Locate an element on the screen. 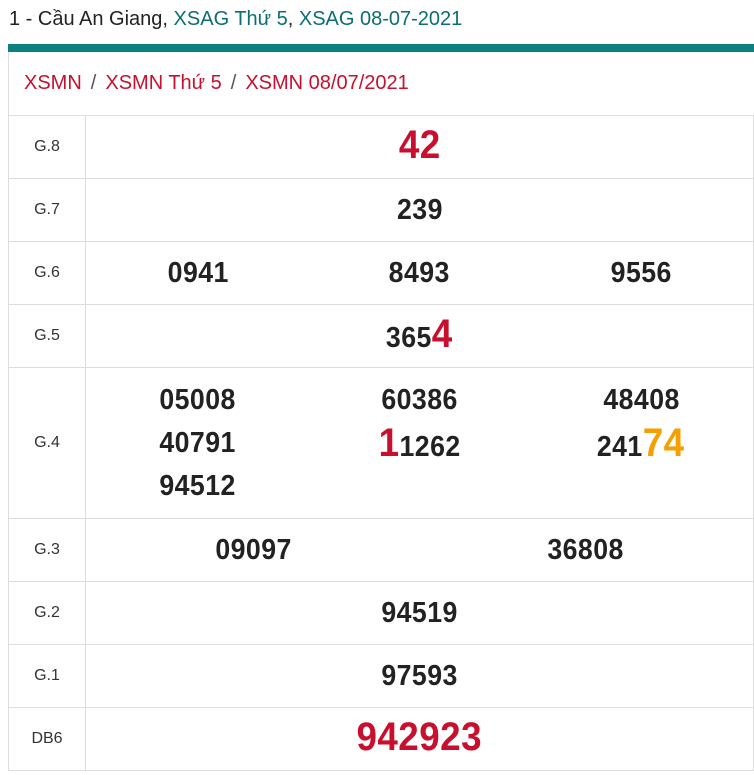 The width and height of the screenshot is (754, 775). prize-values: 97593 is located at coordinates (419, 676).